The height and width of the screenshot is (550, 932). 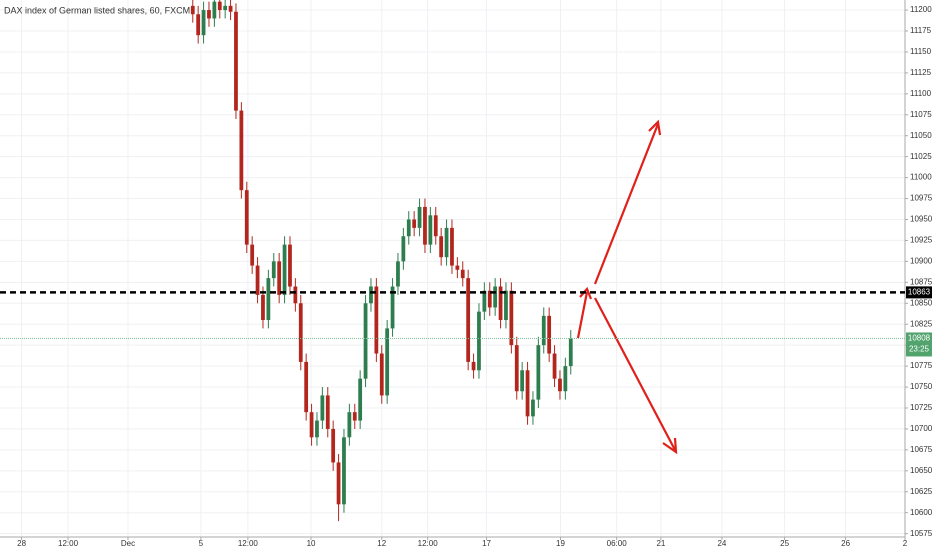 What do you see at coordinates (721, 543) in the screenshot?
I see `x-tick-label: 24` at bounding box center [721, 543].